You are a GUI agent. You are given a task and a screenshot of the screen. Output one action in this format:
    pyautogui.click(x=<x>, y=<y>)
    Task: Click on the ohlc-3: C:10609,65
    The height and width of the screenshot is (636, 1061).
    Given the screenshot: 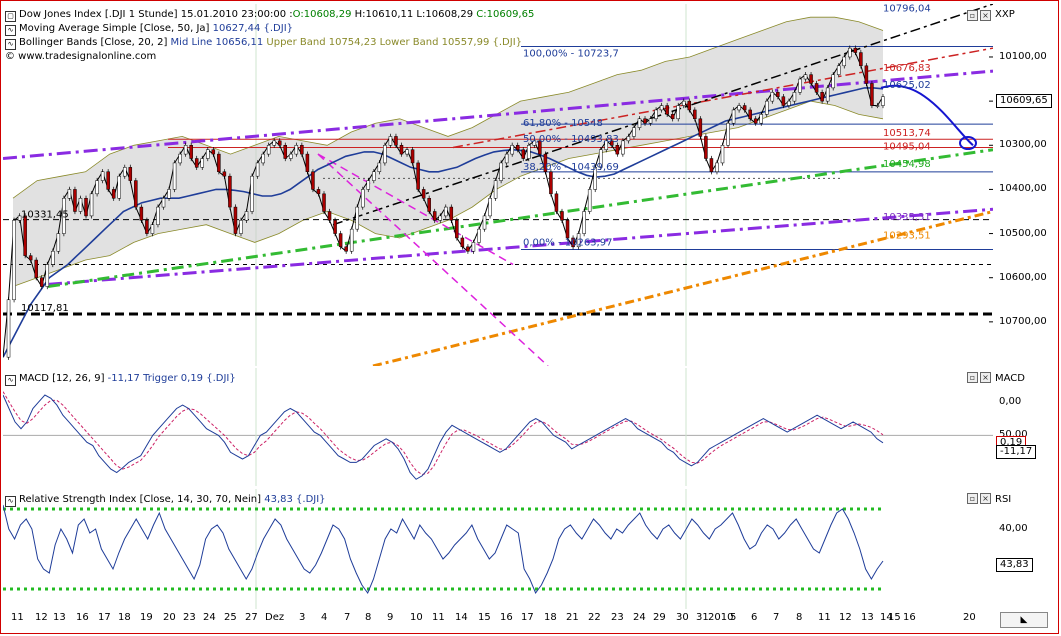 What is the action you would take?
    pyautogui.click(x=504, y=14)
    